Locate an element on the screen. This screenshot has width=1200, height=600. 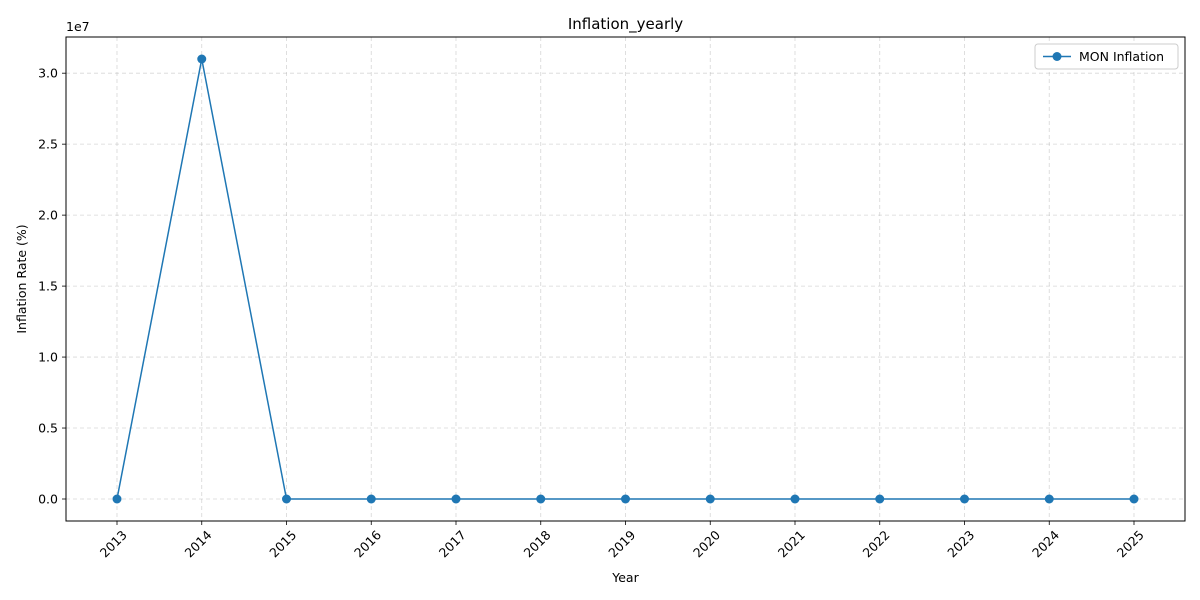
y-tick-label: 1.0 is located at coordinates (48, 357).